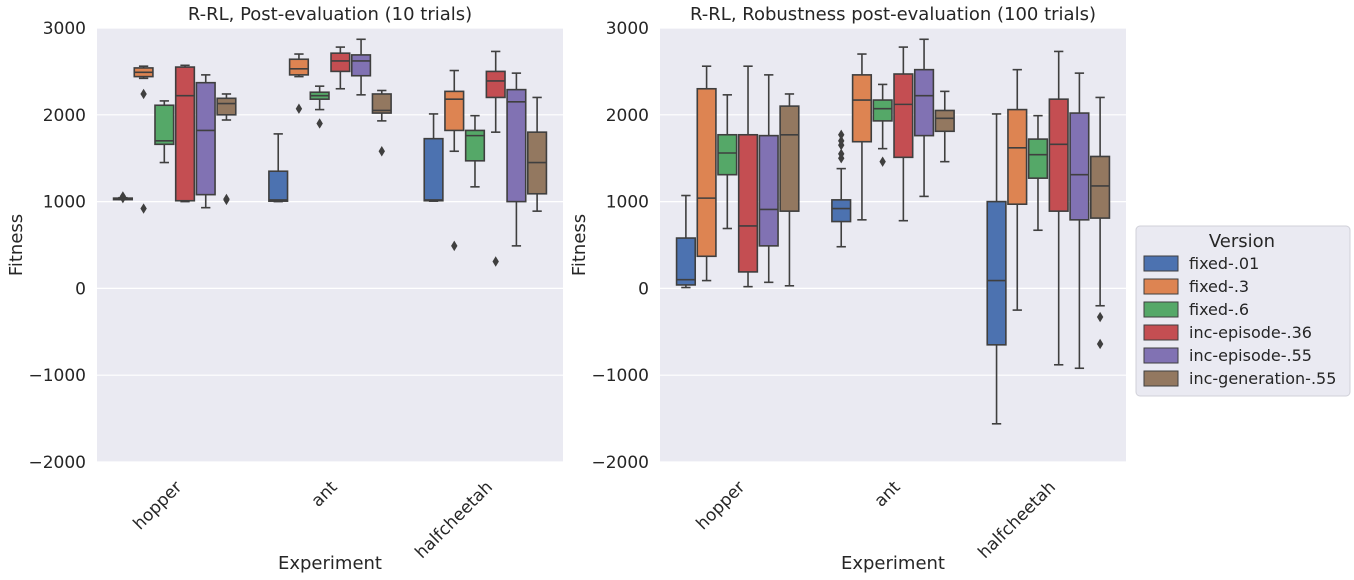 The height and width of the screenshot is (580, 1354). Describe the element at coordinates (1219, 309) in the screenshot. I see `legend-label-fixed-.6: fixed-.6` at that location.